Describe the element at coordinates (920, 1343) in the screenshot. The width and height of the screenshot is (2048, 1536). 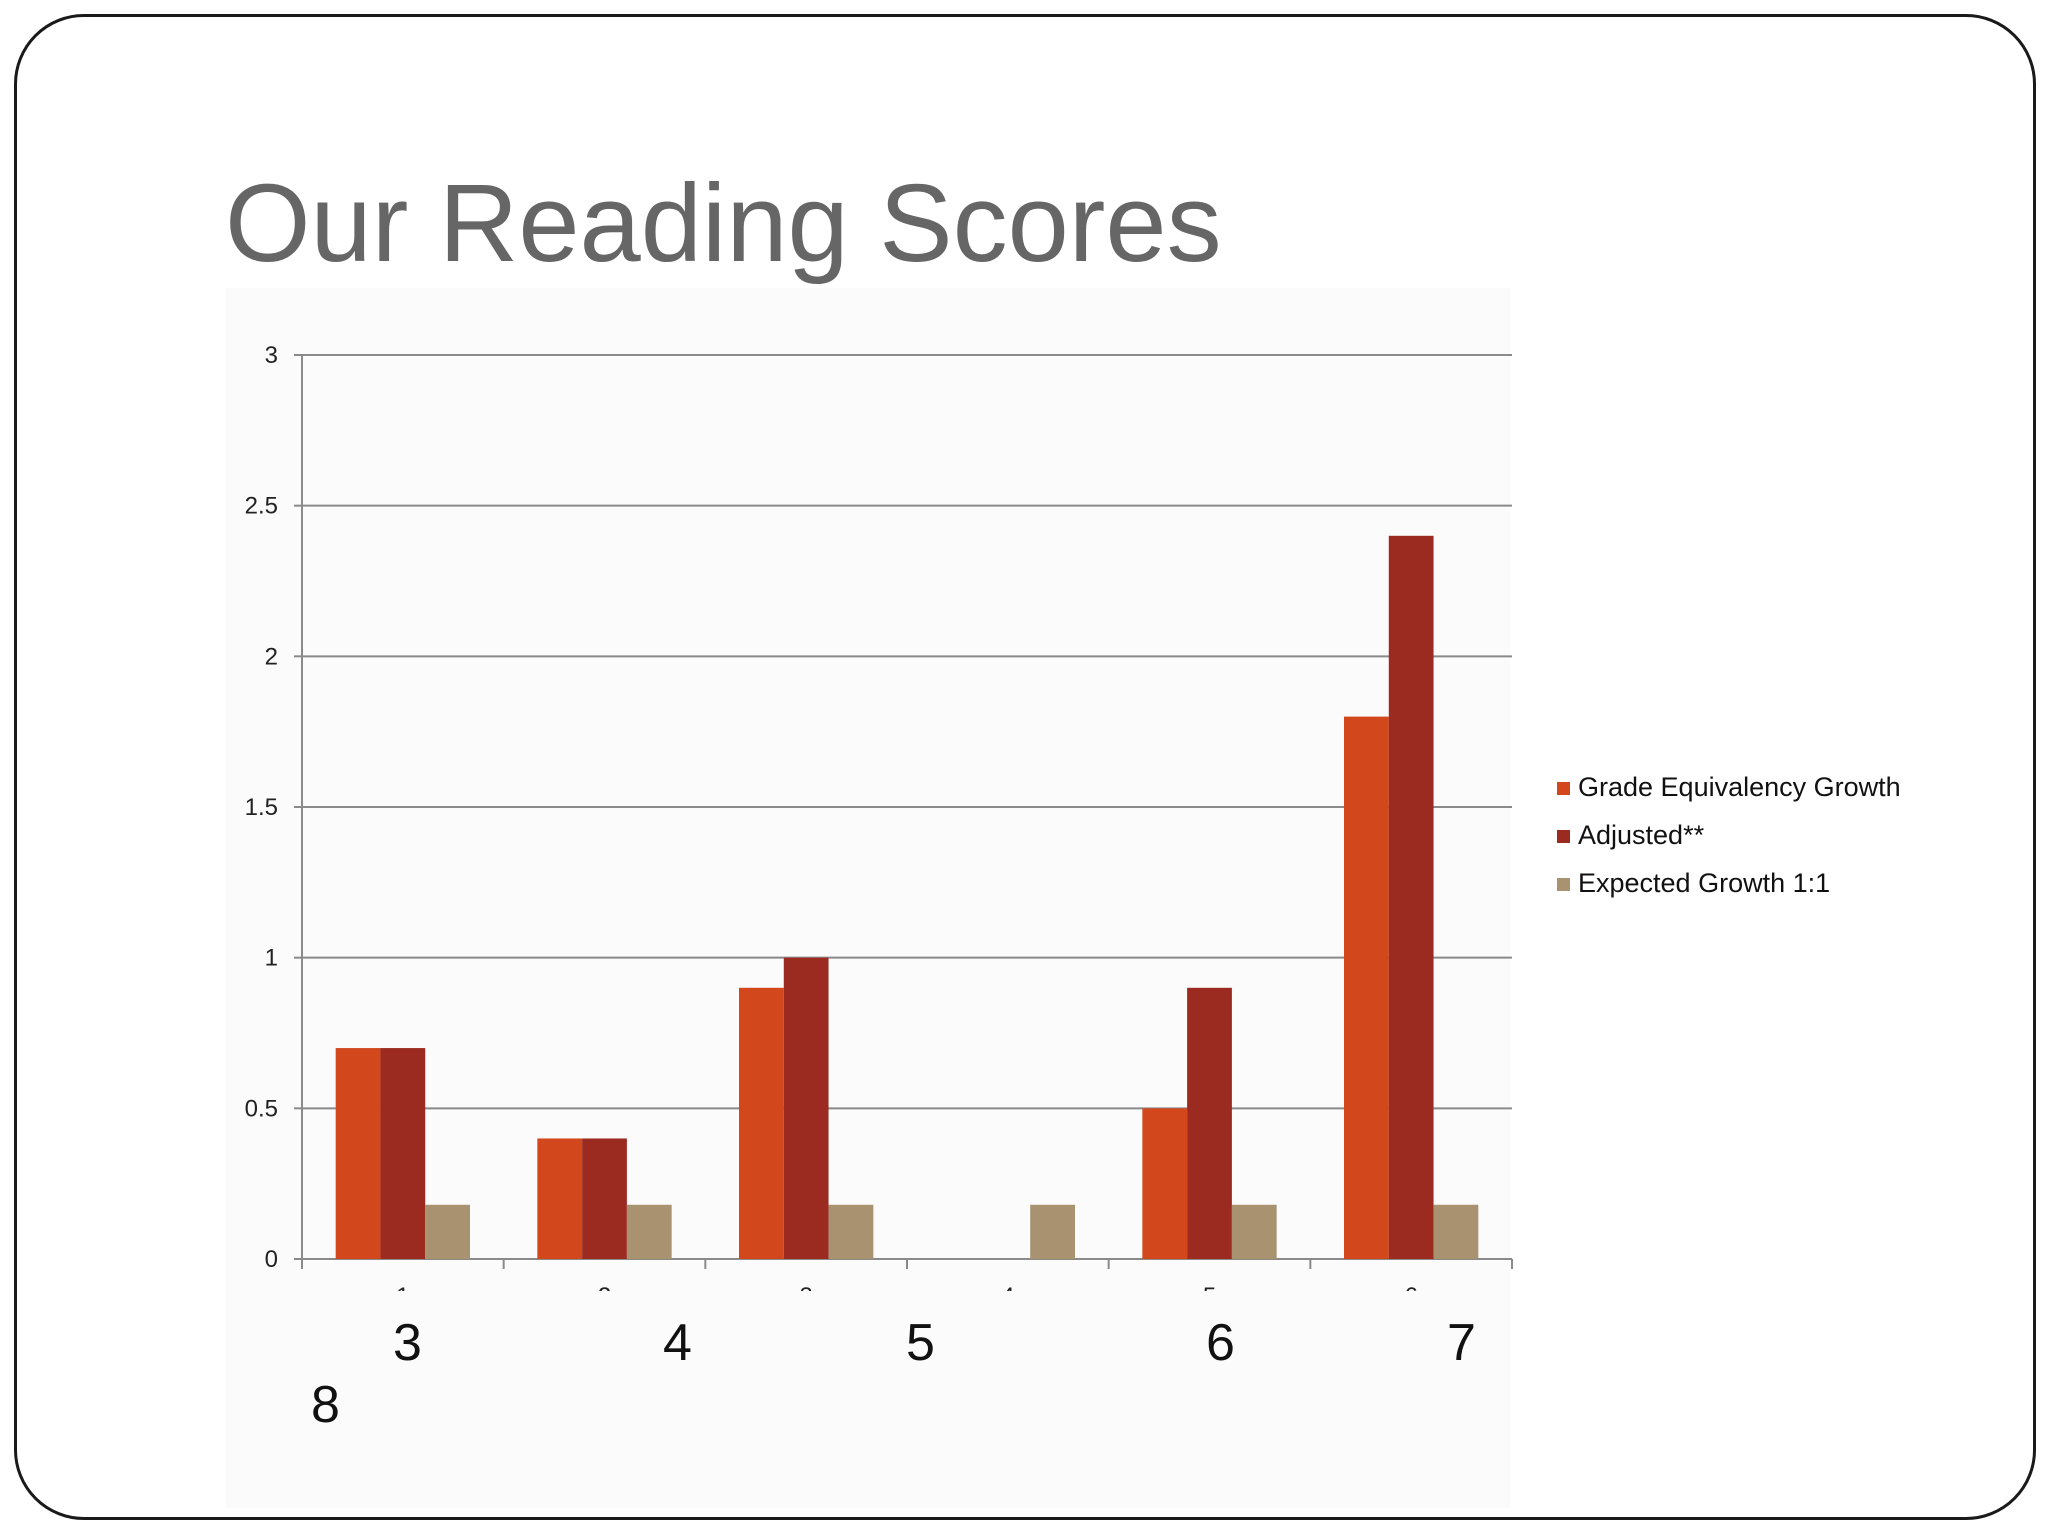
I see `grade-label-5: 5` at that location.